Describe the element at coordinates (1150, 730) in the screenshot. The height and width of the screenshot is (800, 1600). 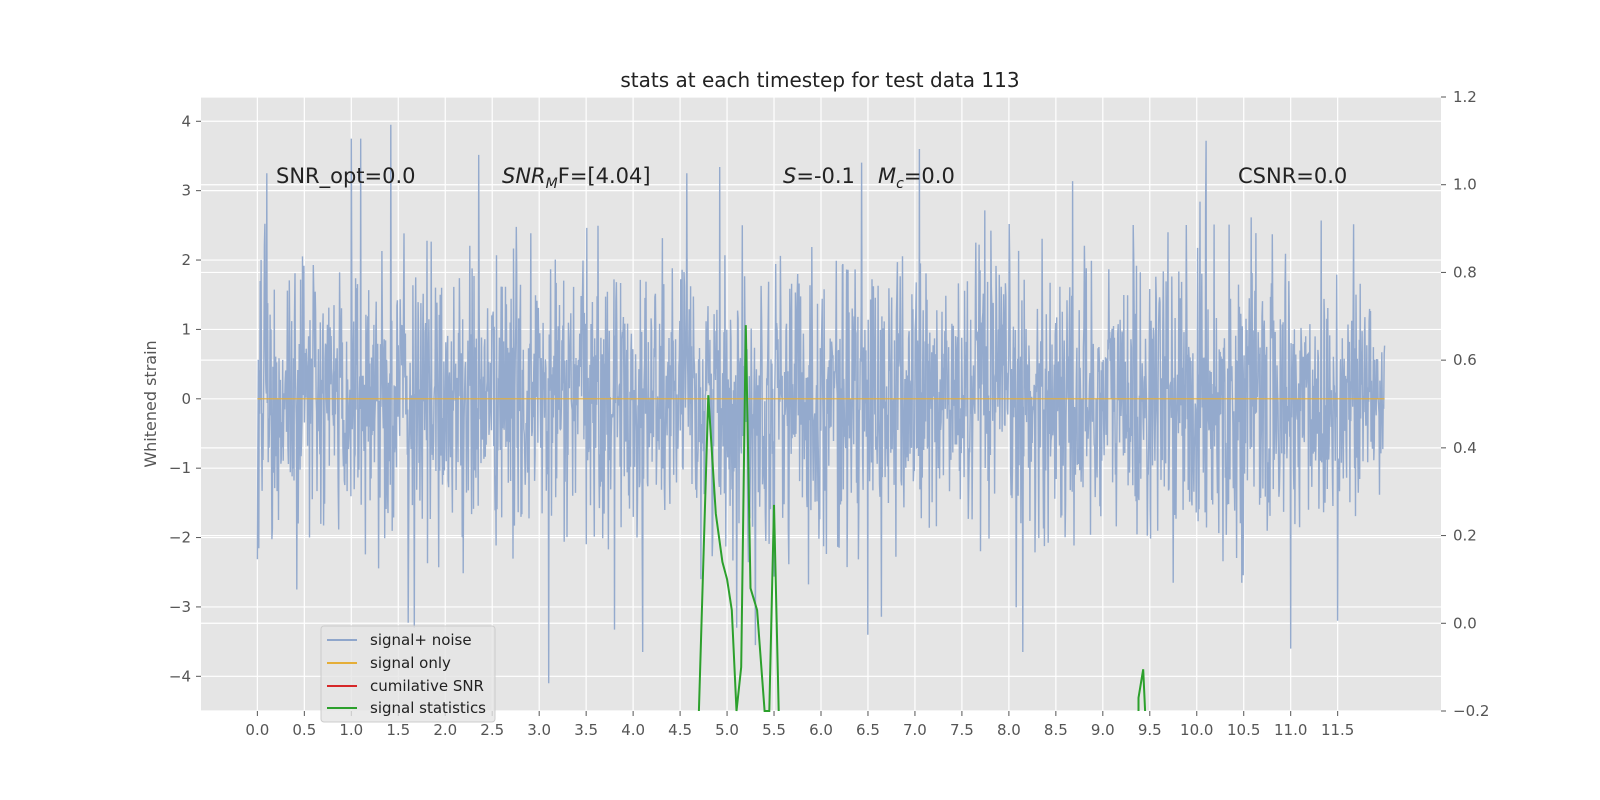
I see `x-tick-label: 9.5` at that location.